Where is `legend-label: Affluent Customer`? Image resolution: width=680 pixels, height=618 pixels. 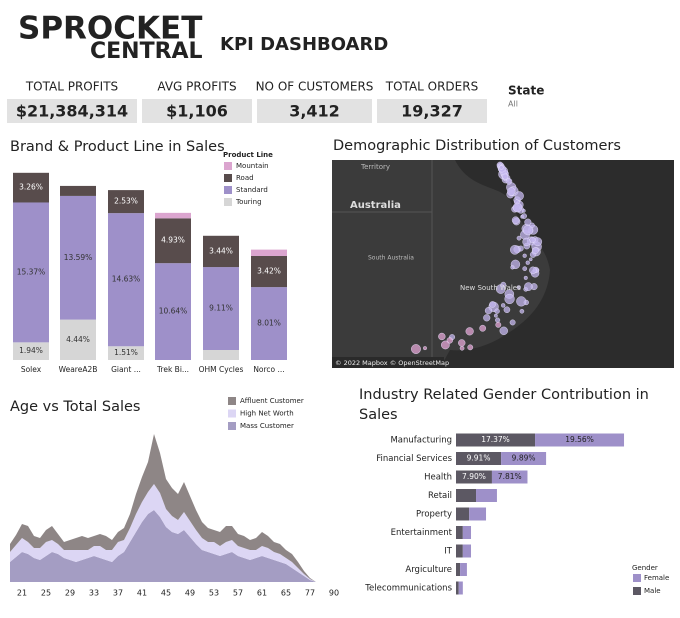 legend-label: Affluent Customer is located at coordinates (272, 401).